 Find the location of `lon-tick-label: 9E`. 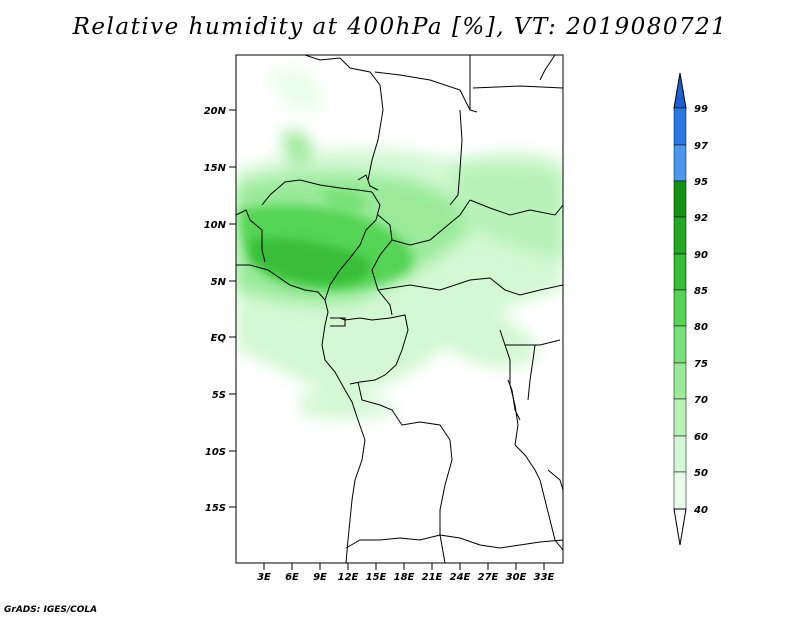

lon-tick-label: 9E is located at coordinates (320, 577).